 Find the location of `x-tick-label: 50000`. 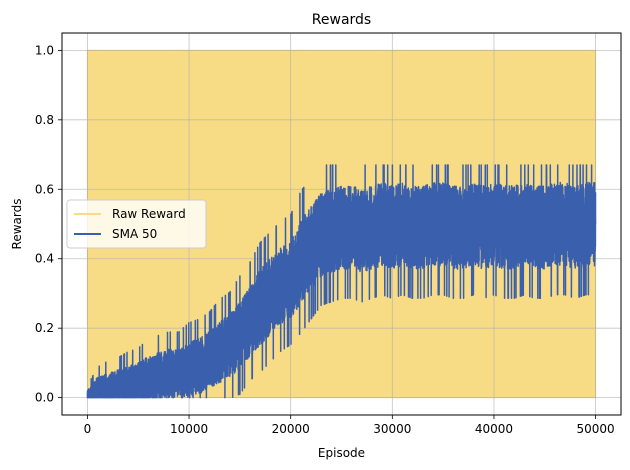

x-tick-label: 50000 is located at coordinates (595, 429).